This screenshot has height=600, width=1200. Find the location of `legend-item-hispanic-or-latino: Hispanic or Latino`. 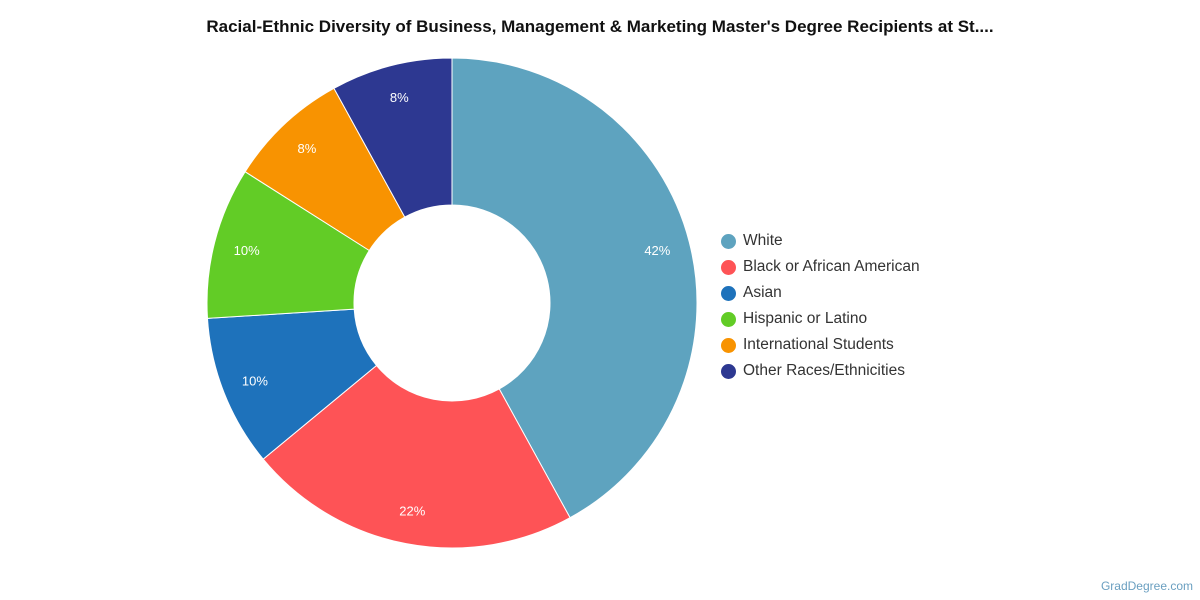

legend-item-hispanic-or-latino: Hispanic or Latino is located at coordinates (820, 319).